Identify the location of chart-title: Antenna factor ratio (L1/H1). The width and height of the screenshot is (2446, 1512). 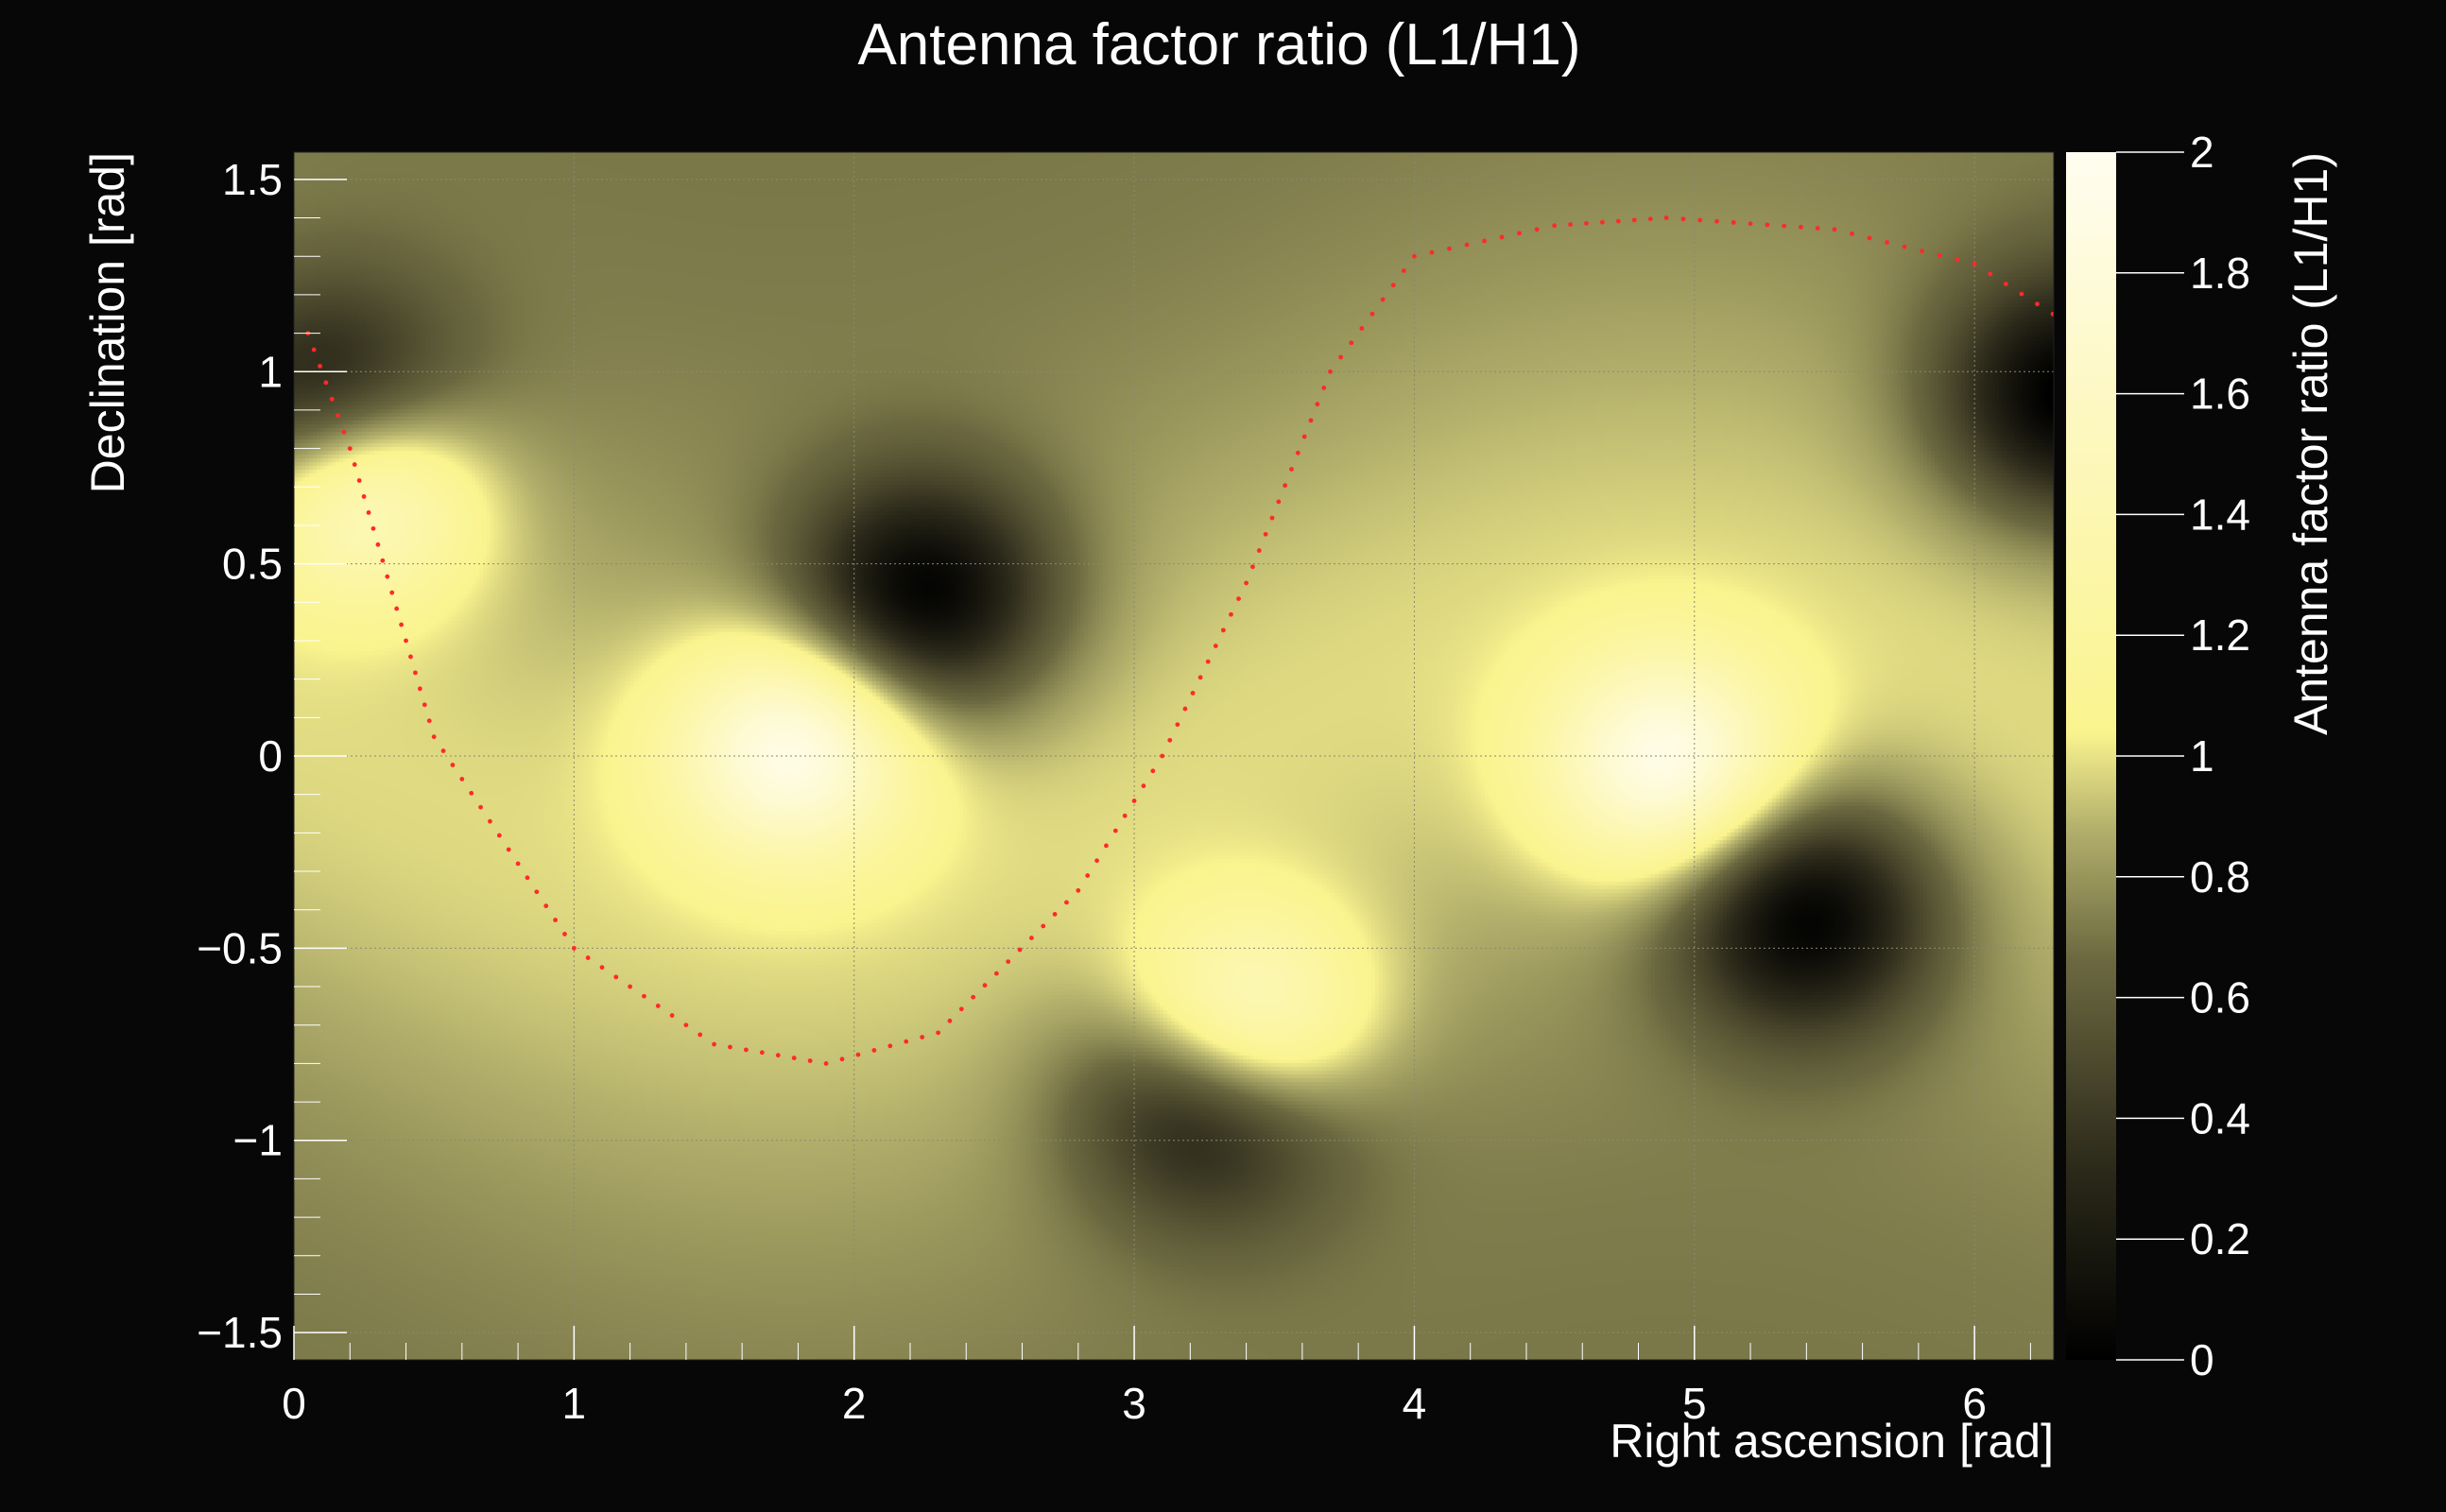
(1218, 44).